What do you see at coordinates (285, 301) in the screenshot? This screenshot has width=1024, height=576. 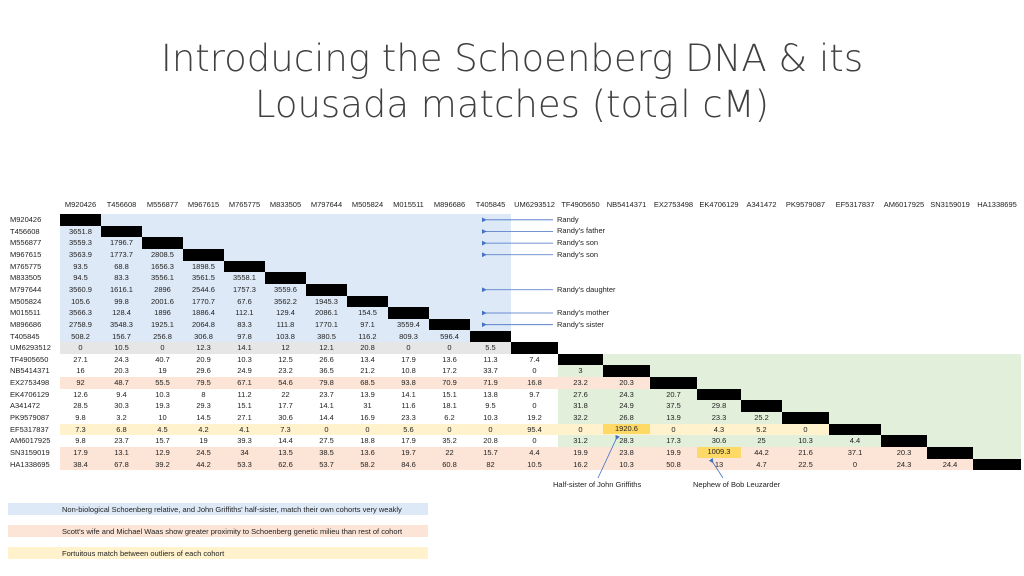 I see `matrix-cell: 3562.2` at bounding box center [285, 301].